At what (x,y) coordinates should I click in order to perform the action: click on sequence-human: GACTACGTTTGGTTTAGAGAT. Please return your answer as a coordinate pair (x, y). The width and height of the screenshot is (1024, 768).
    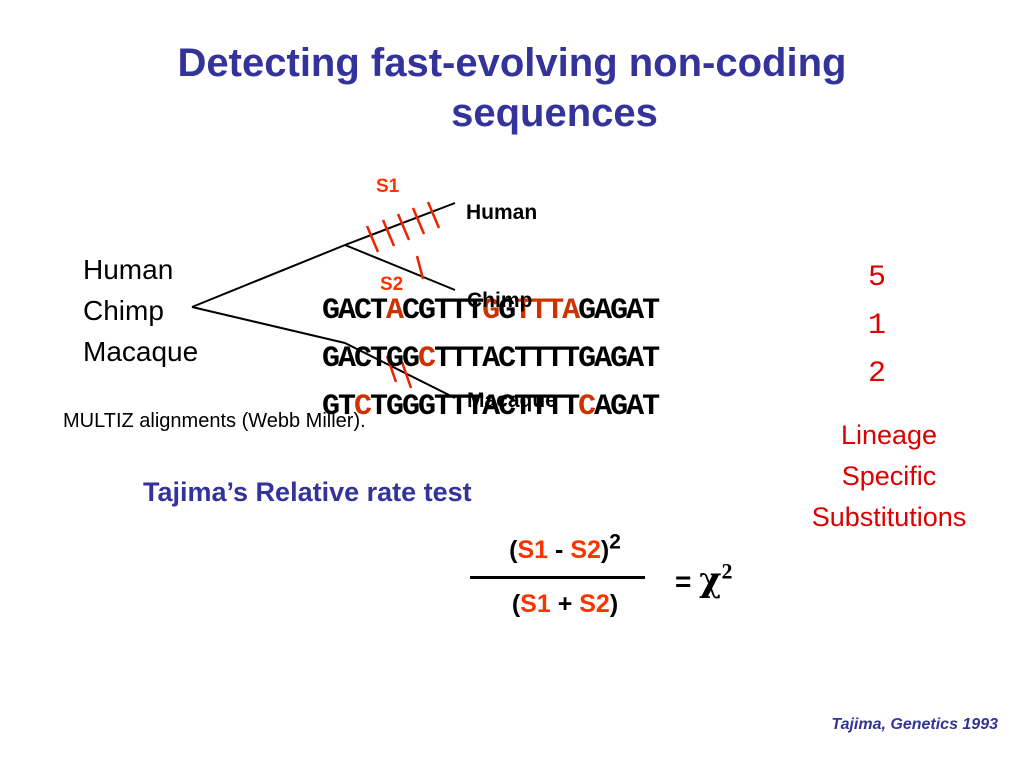
    Looking at the image, I should click on (475, 294).